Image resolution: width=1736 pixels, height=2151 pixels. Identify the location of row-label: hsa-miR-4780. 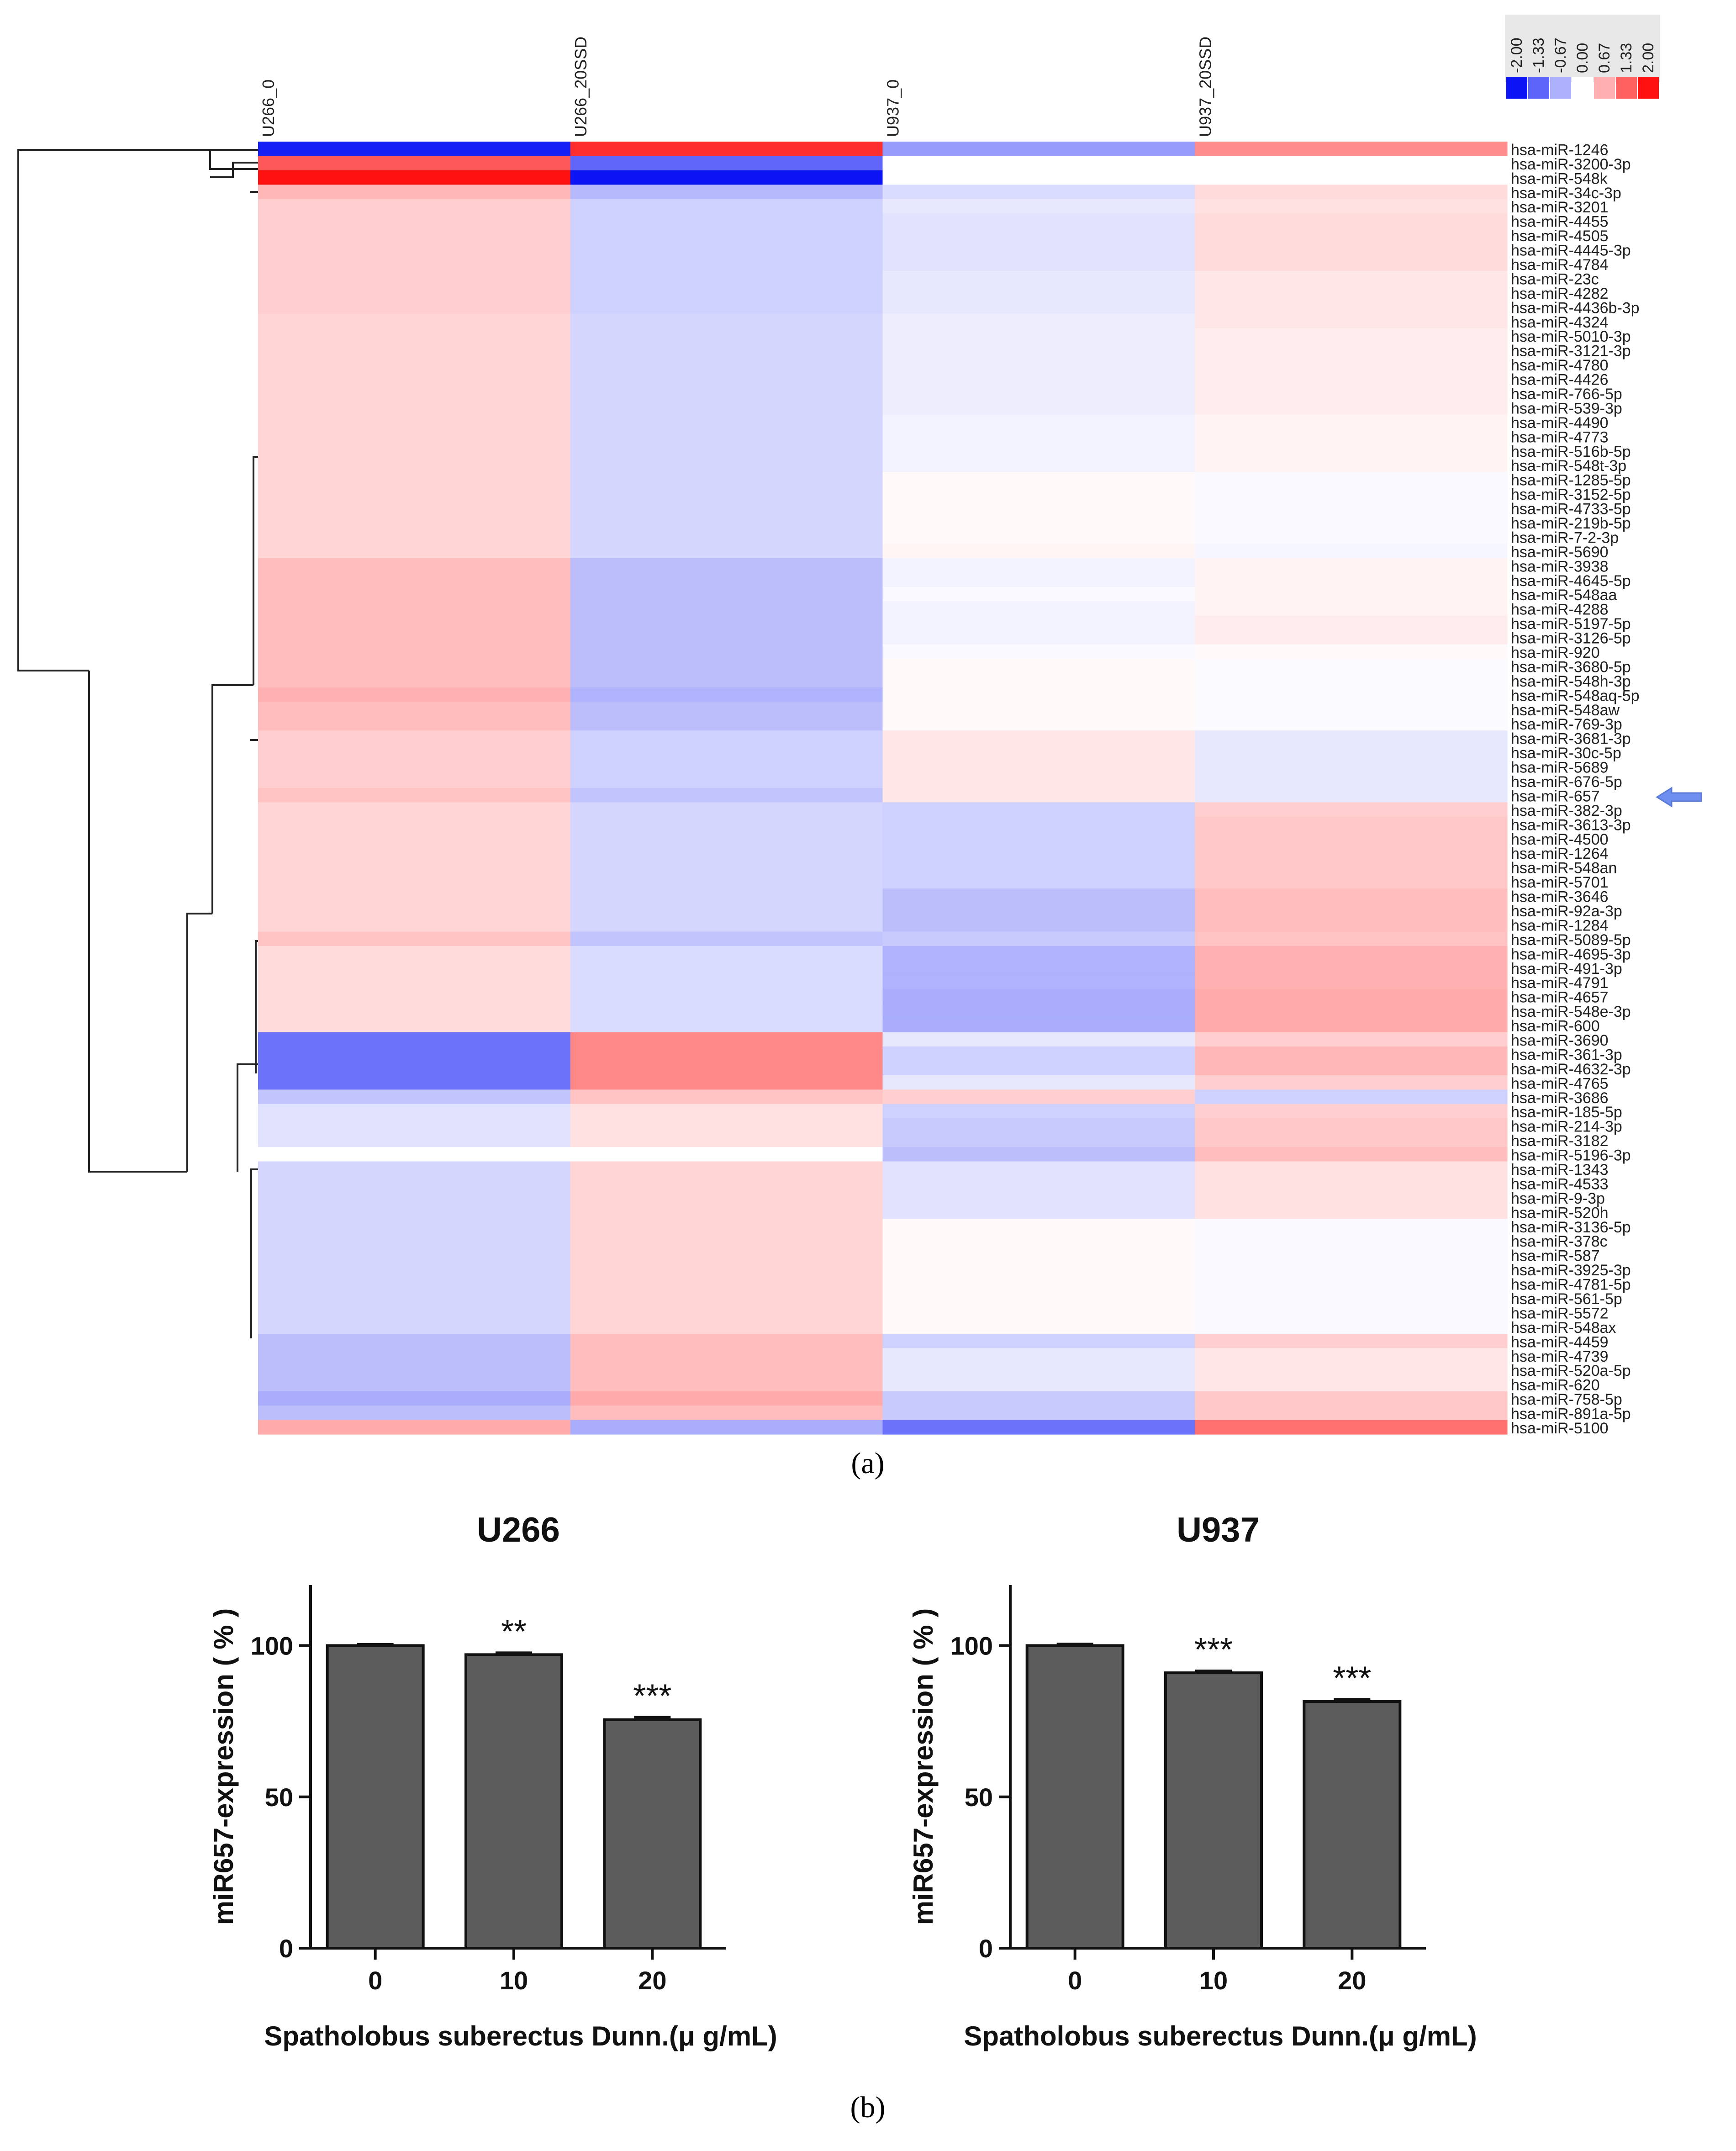
(1560, 365).